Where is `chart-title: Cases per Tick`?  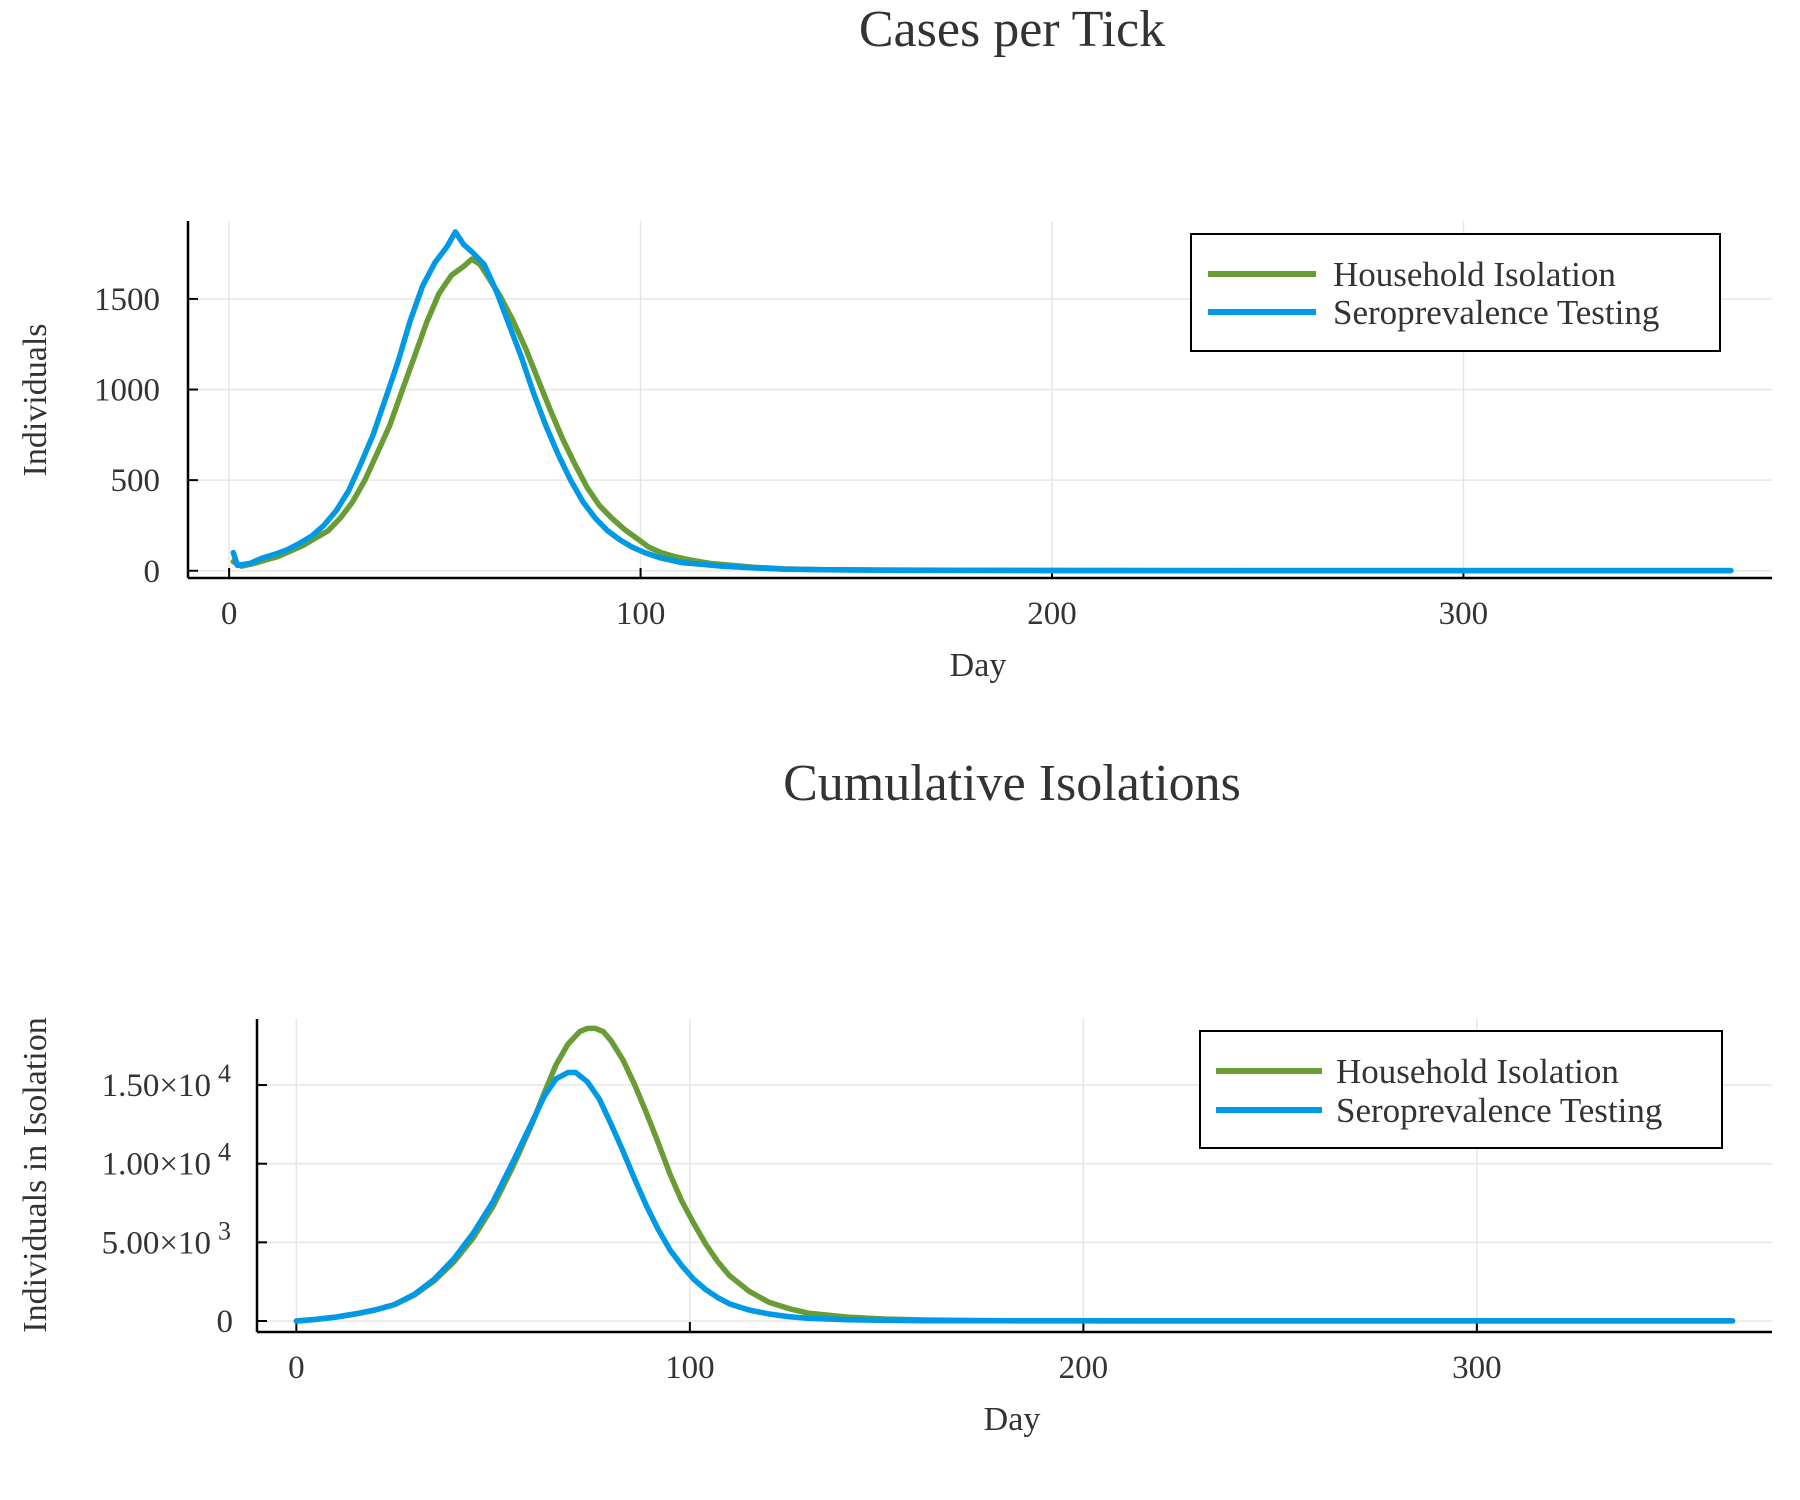
chart-title: Cases per Tick is located at coordinates (1012, 29).